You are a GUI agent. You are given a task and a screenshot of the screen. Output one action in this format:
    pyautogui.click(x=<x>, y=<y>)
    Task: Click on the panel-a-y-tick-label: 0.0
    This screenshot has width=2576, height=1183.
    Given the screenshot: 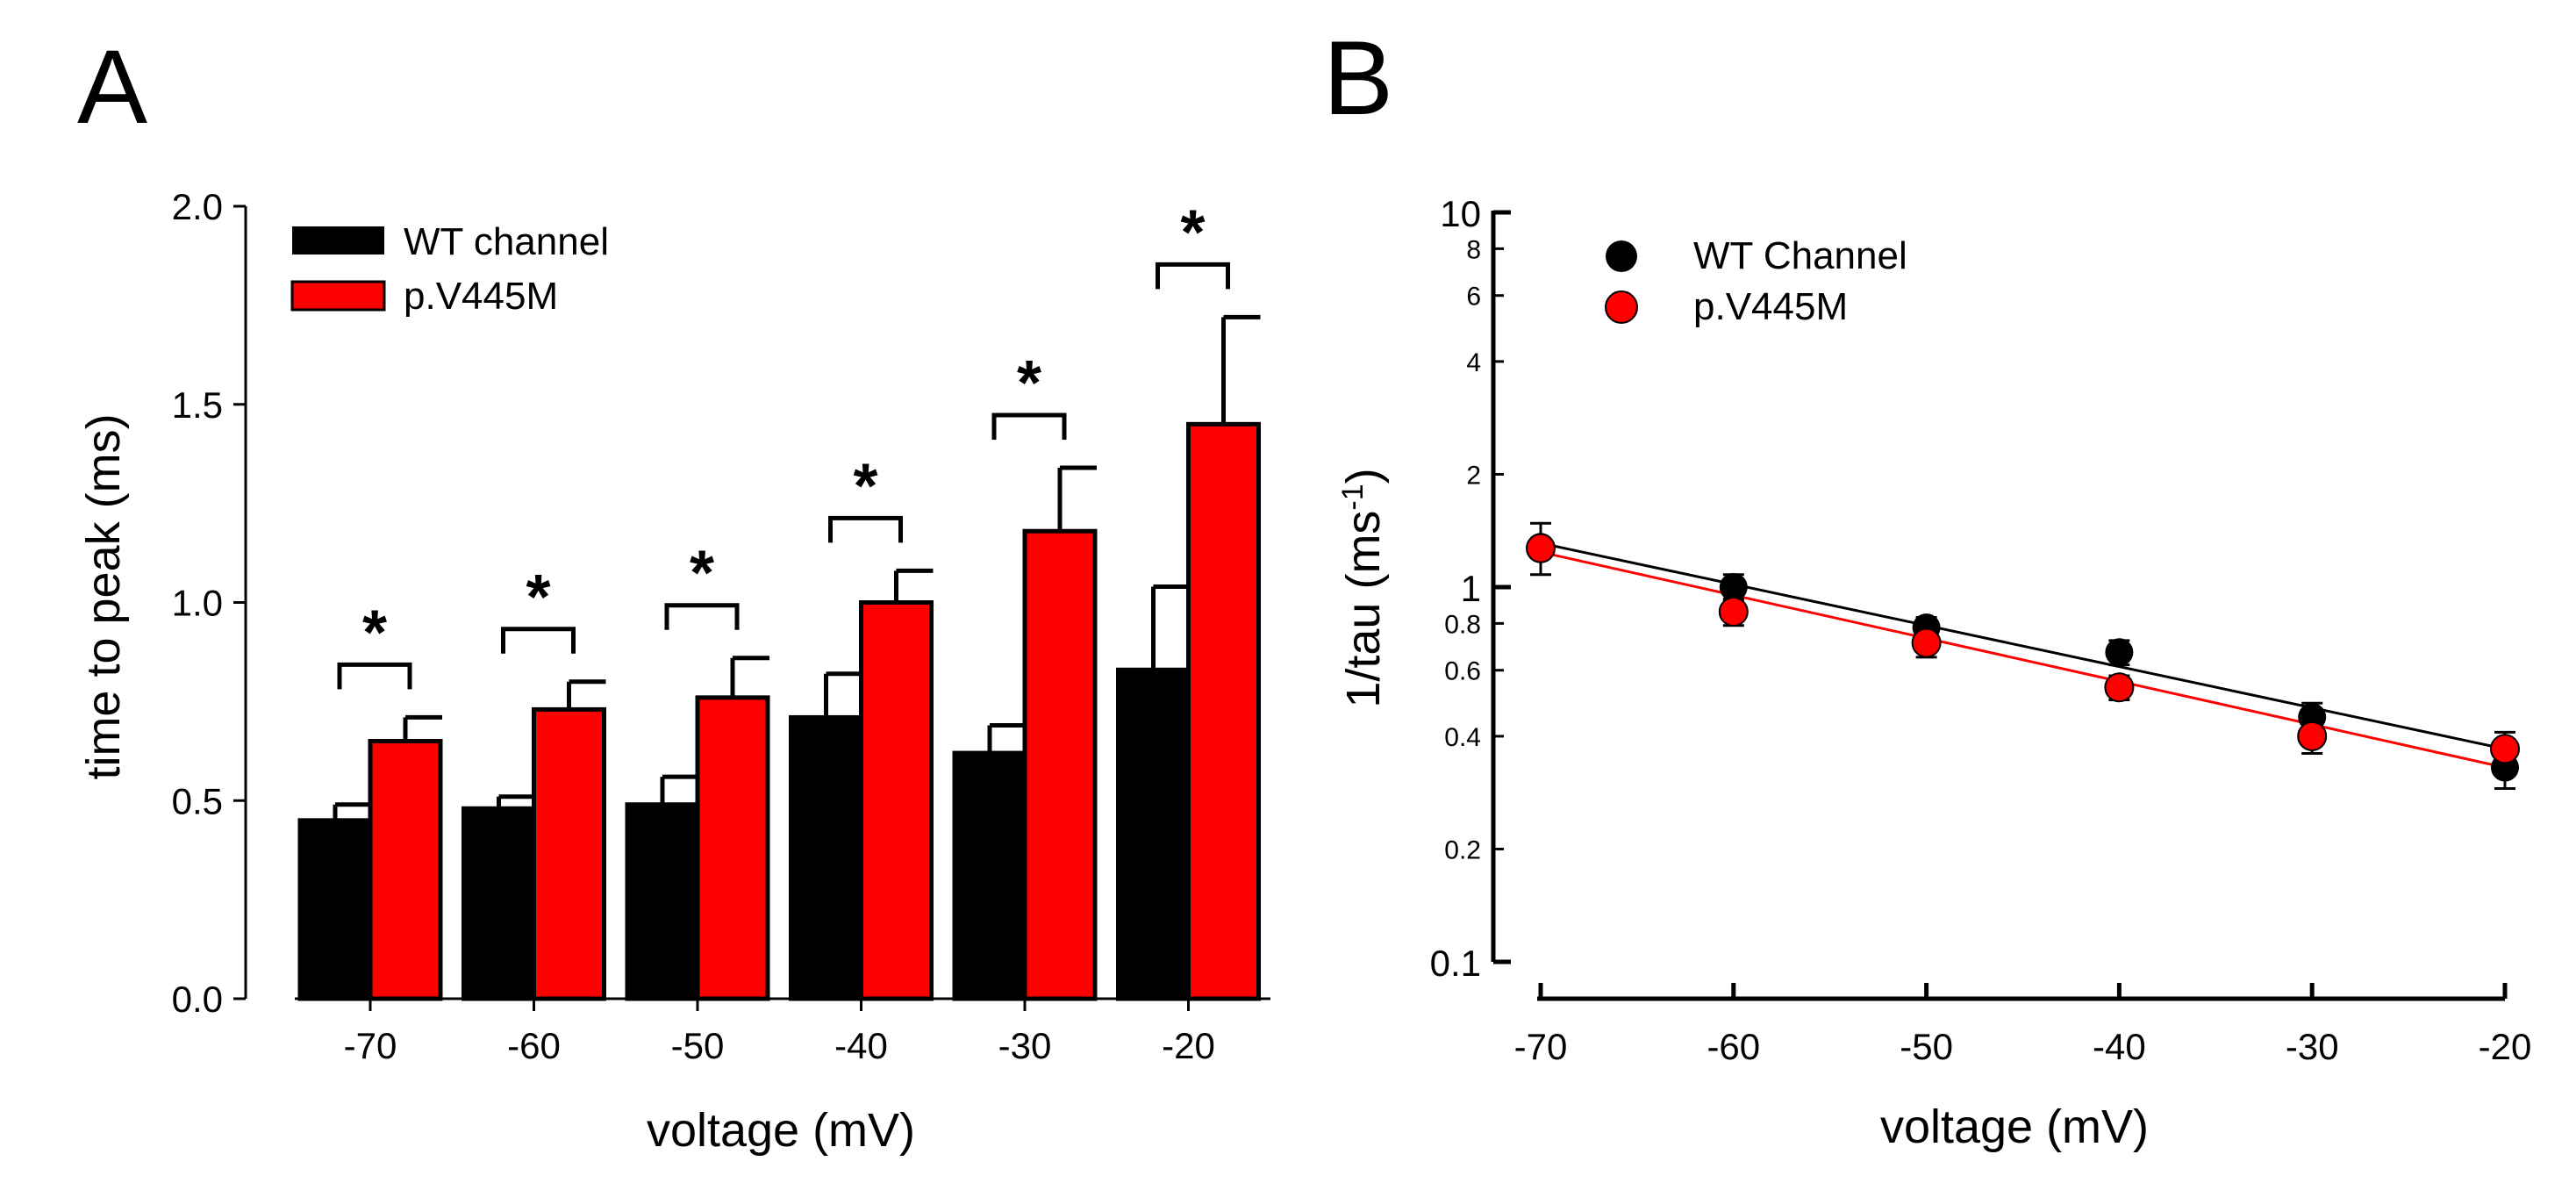 What is the action you would take?
    pyautogui.click(x=197, y=999)
    